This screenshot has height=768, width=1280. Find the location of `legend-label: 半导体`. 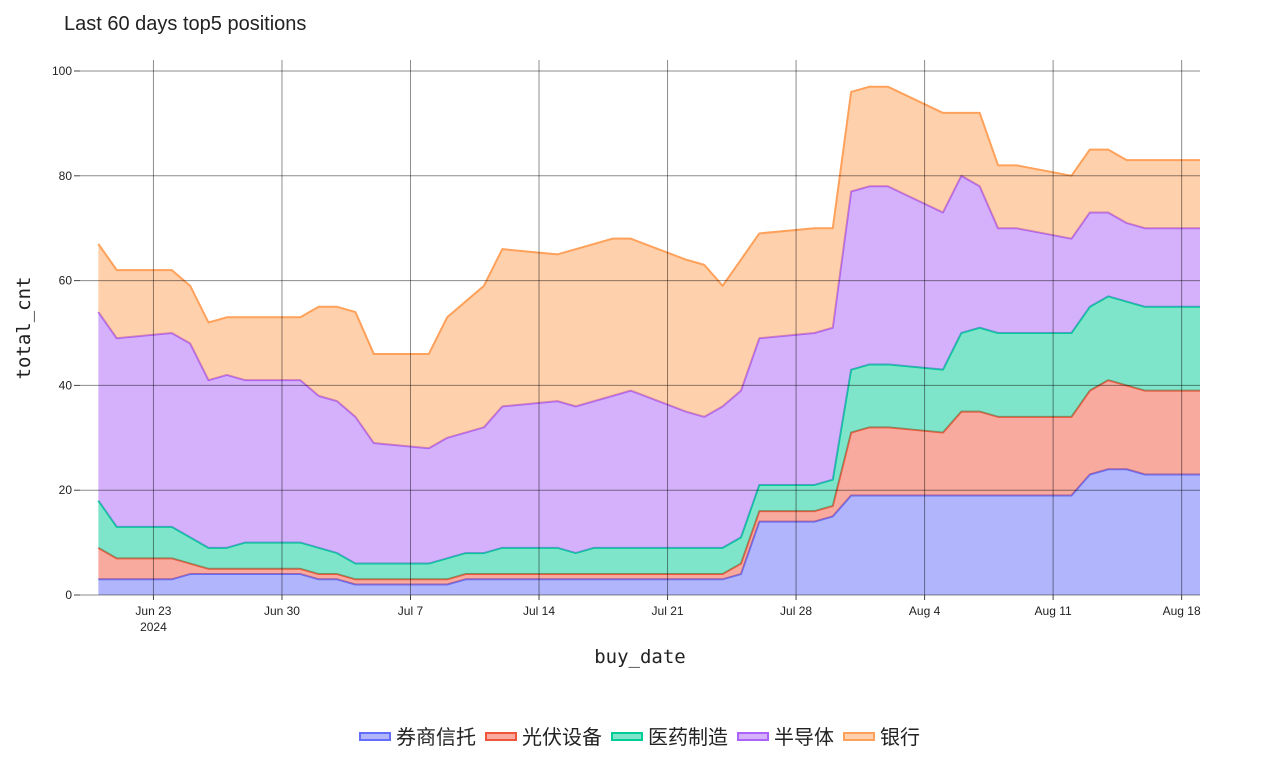

legend-label: 半导体 is located at coordinates (804, 737).